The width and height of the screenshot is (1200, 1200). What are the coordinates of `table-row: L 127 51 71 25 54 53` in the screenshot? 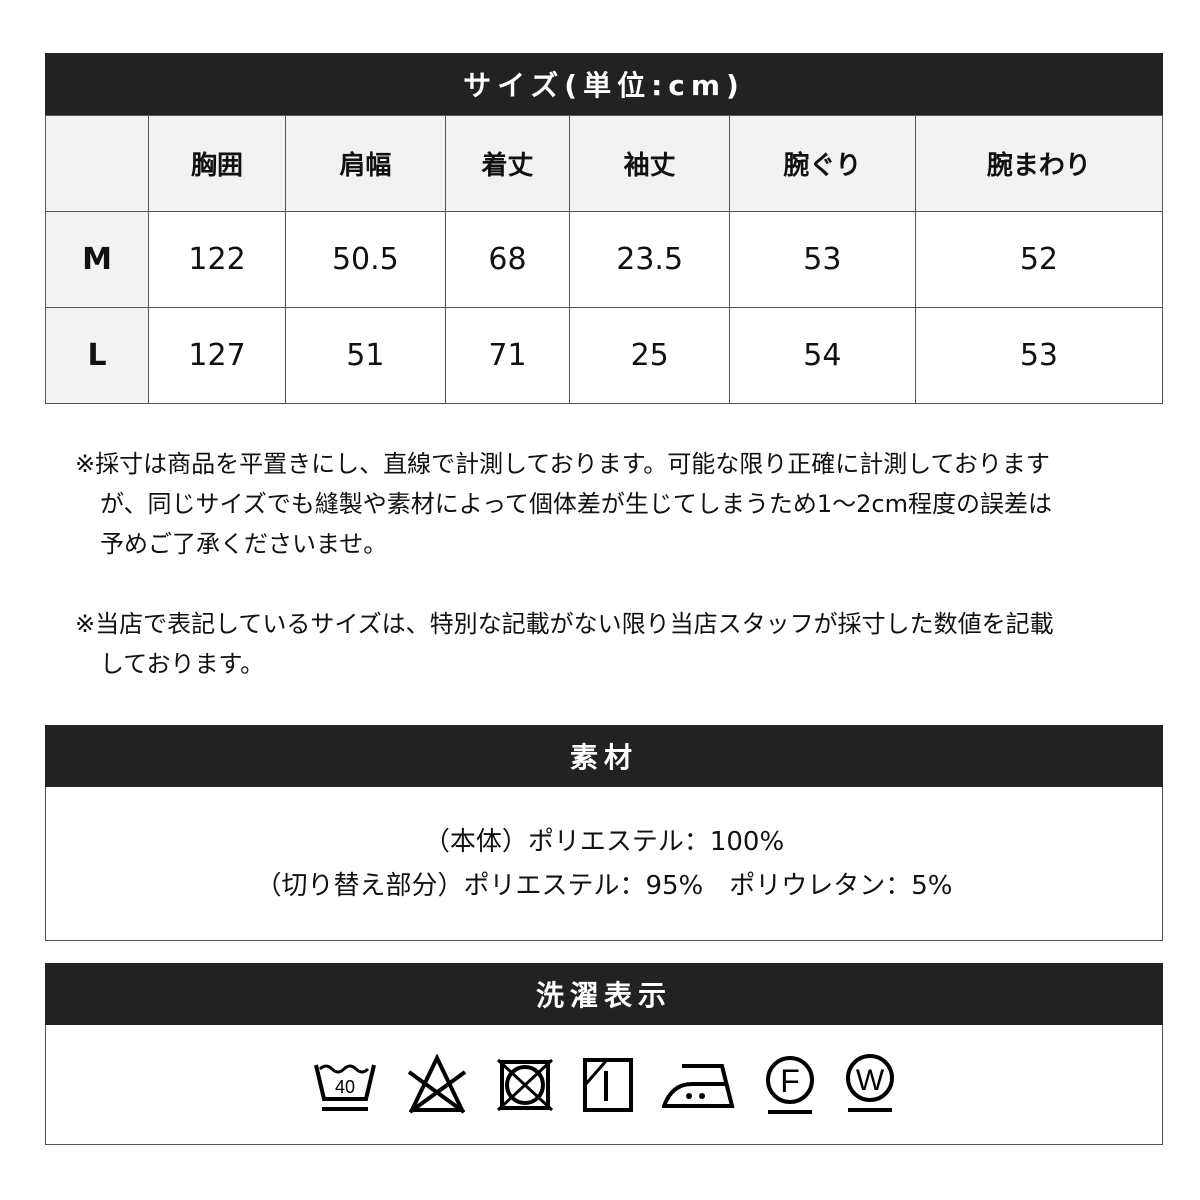 It's located at (604, 355).